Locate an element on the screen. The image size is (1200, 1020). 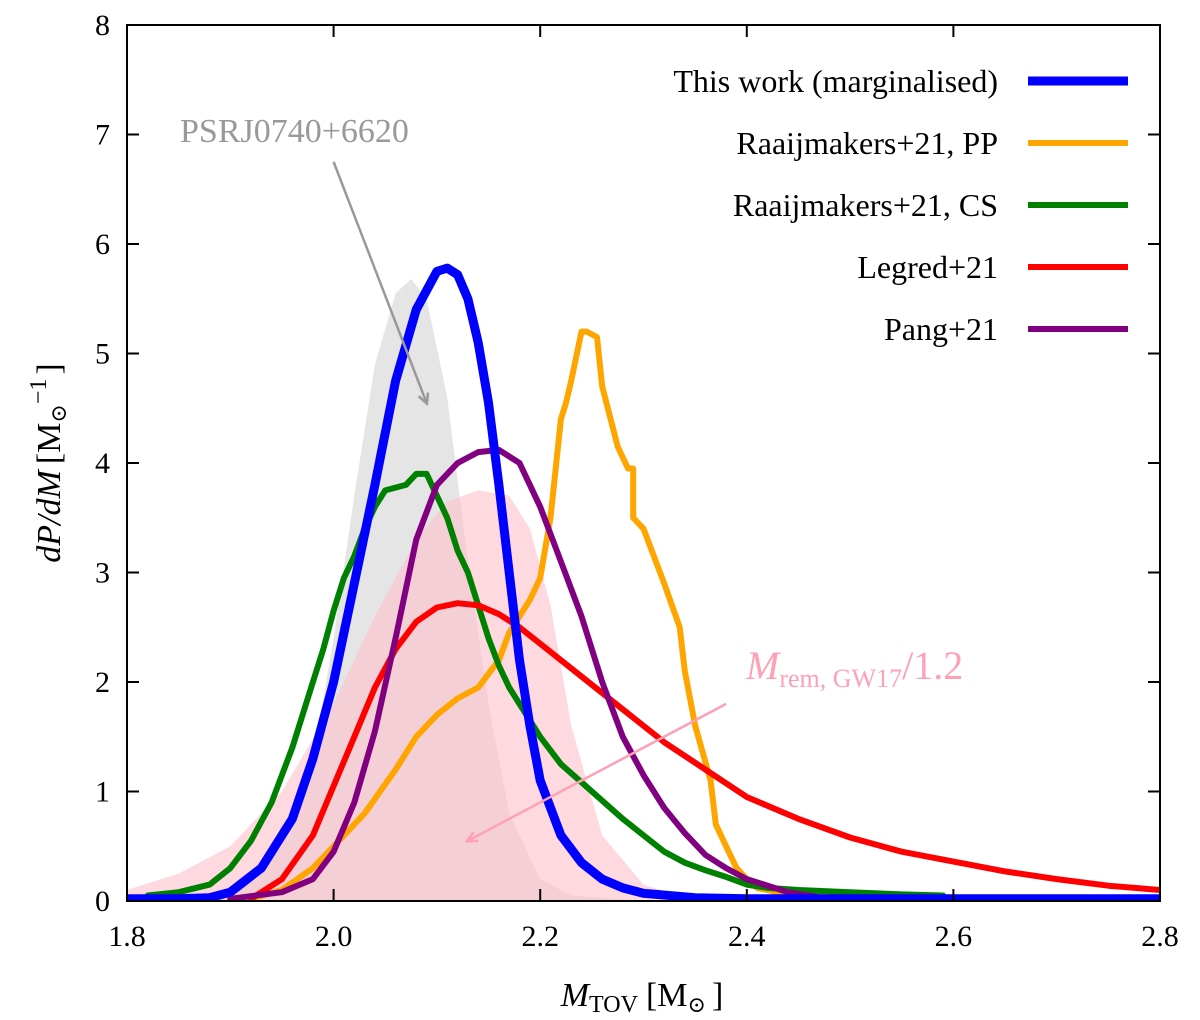
y-label-main: dP/dM is located at coordinates (49, 515).